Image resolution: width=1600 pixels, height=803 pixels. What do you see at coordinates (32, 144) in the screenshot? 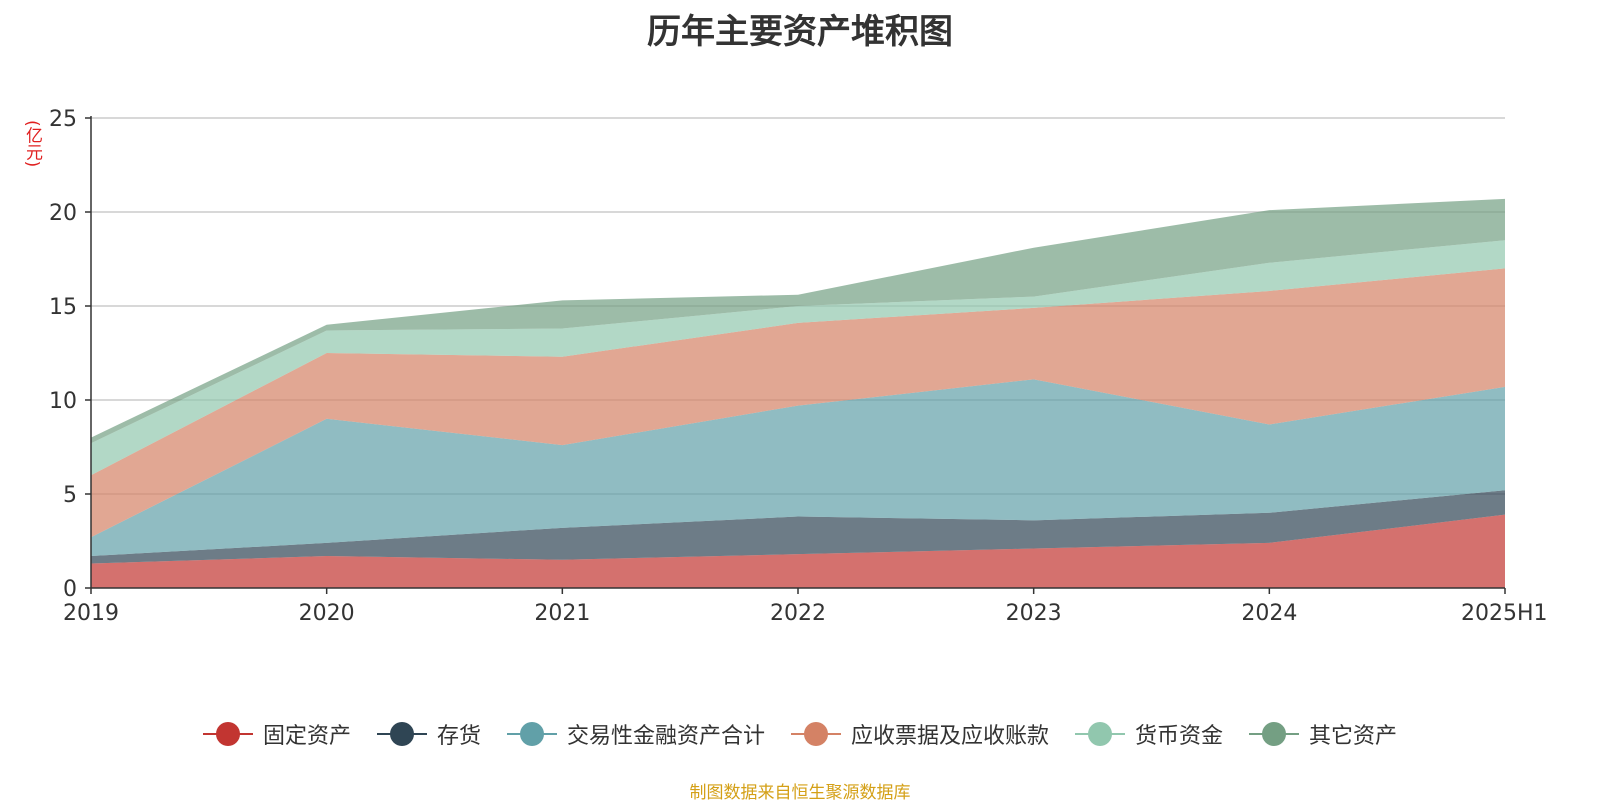
I see `y-axis-unit-label: (亿元)` at bounding box center [32, 144].